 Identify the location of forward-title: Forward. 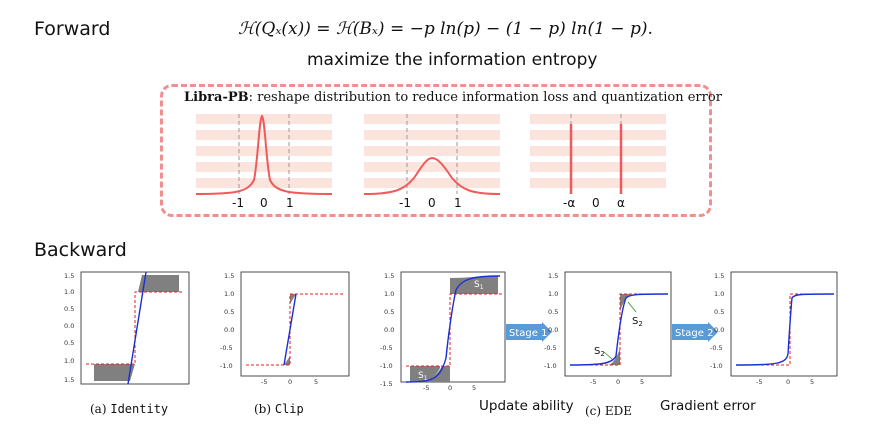
(72, 29).